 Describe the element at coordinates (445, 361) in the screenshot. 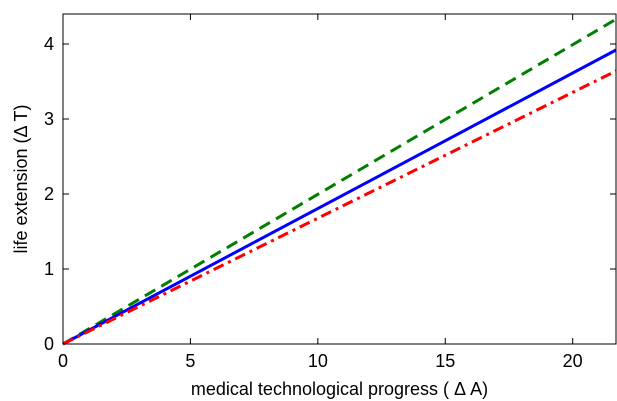

I see `x-tick-label: 15` at that location.